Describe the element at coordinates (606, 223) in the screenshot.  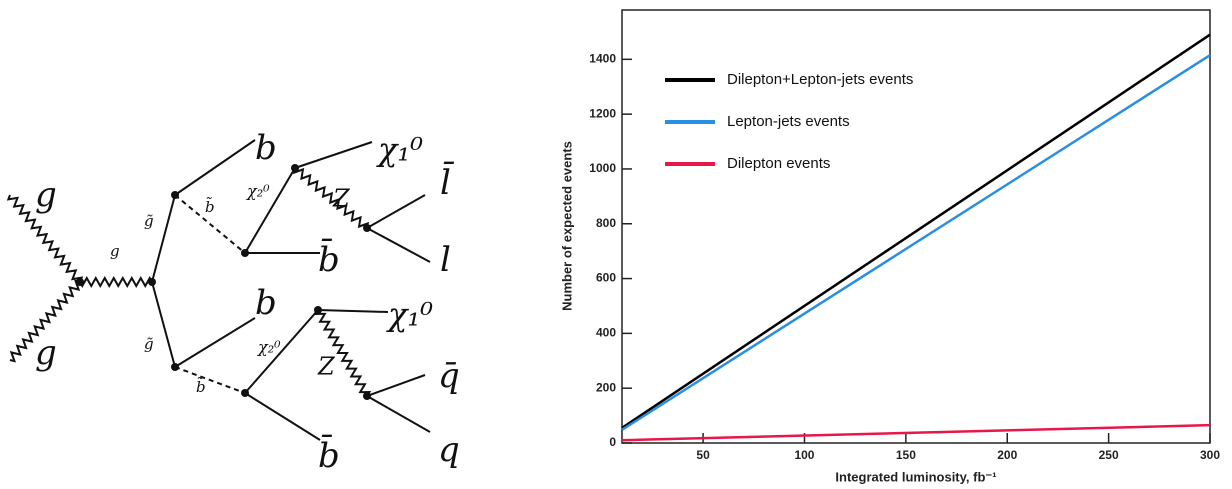
I see `y-tick-label: 800` at that location.